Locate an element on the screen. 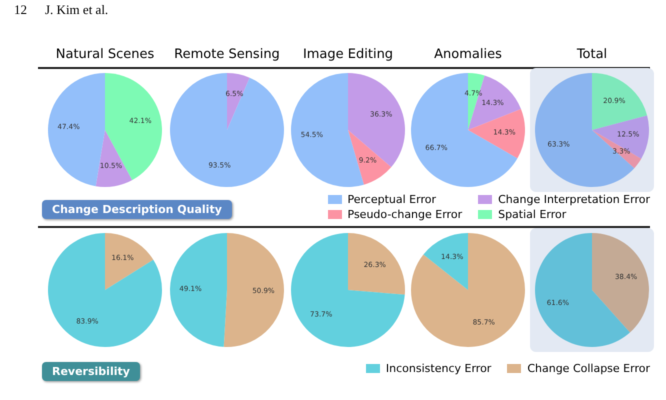  chart-title: Image Editing is located at coordinates (348, 54).